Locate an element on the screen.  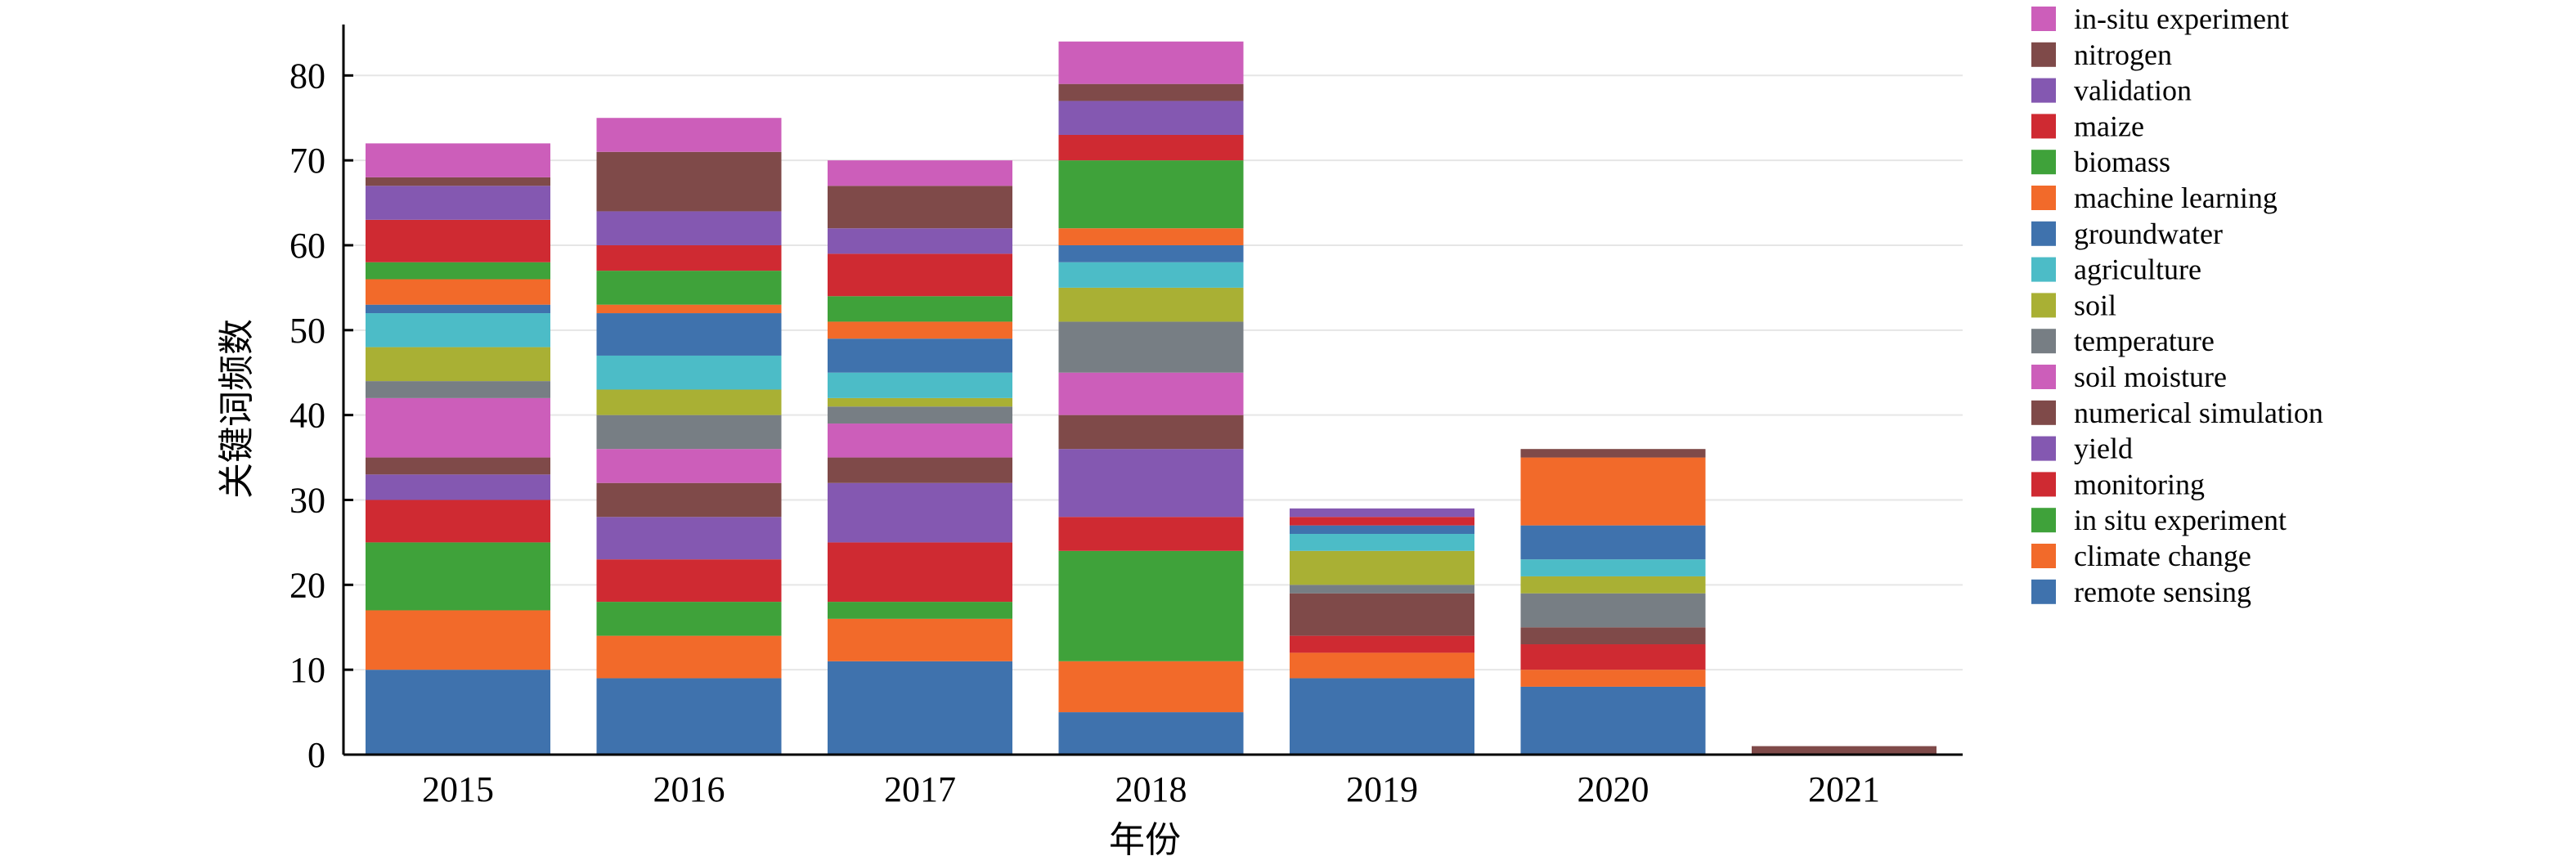
legend-label: machine learning is located at coordinates (2176, 198).